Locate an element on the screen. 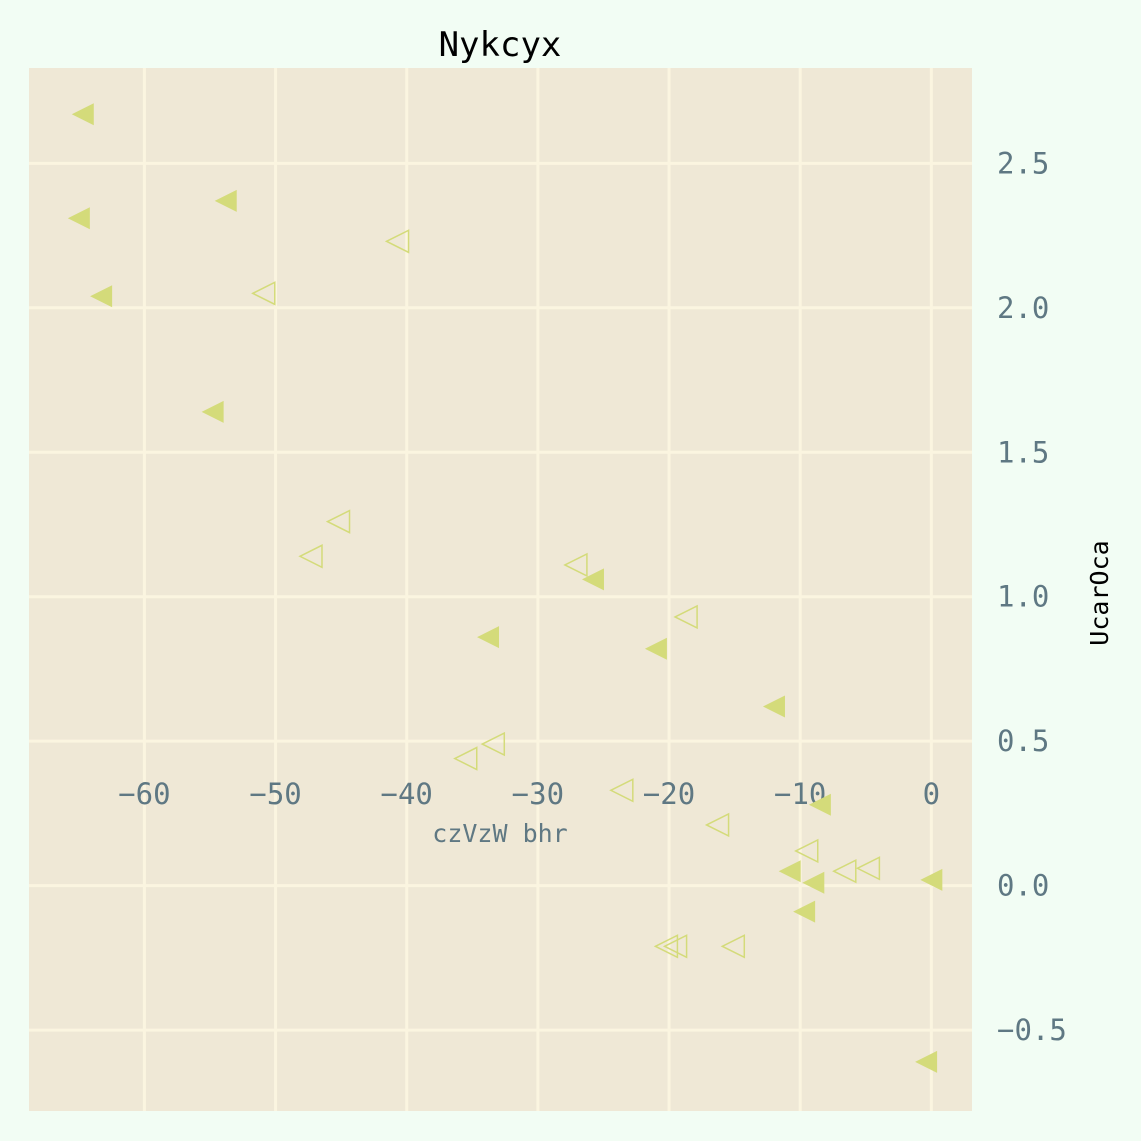 This screenshot has width=1141, height=1141. y-tick-labels: −0.5 0.0 0.5 1.0 1.5 2.0 2.5 is located at coordinates (1032, 596).